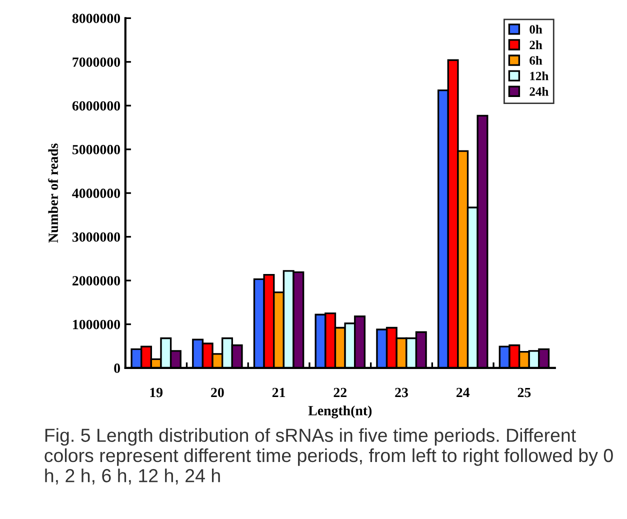 The height and width of the screenshot is (519, 627). Describe the element at coordinates (96, 62) in the screenshot. I see `y-tick-label: 7000000` at that location.